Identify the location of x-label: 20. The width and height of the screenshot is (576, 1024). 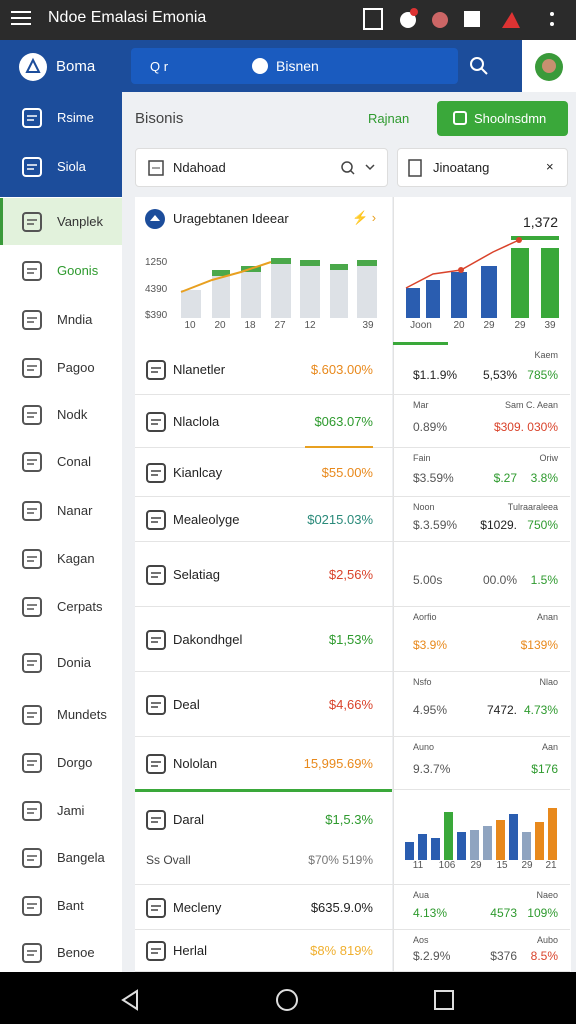
(459, 325).